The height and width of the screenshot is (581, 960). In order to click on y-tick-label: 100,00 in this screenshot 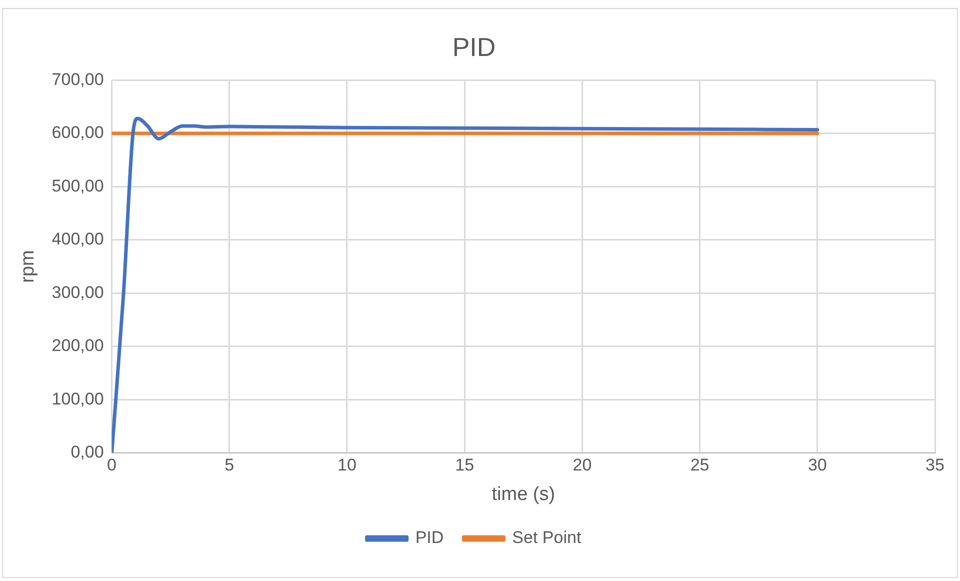, I will do `click(78, 398)`.